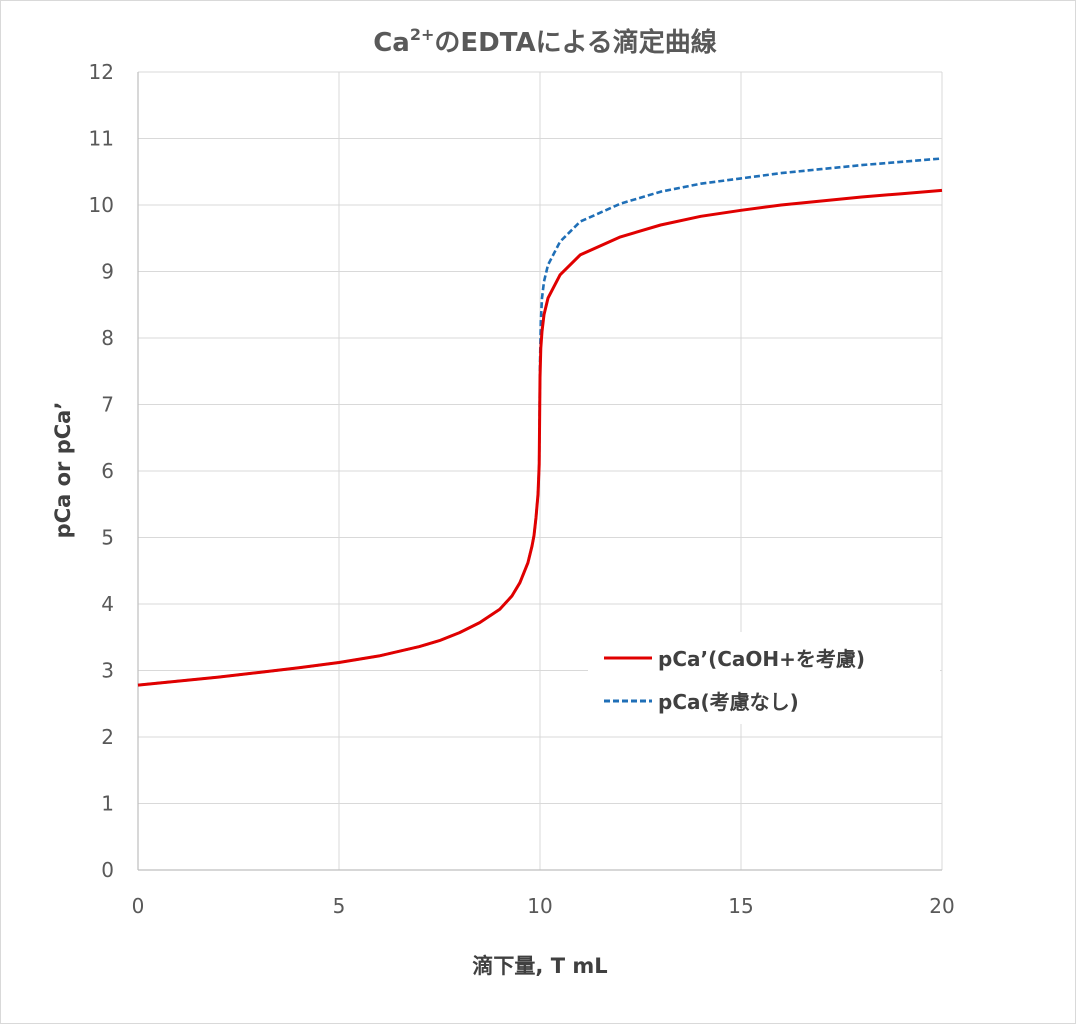 This screenshot has width=1076, height=1024. I want to click on chart-title: Ca2+のEDTAによる滴定曲線, so click(545, 41).